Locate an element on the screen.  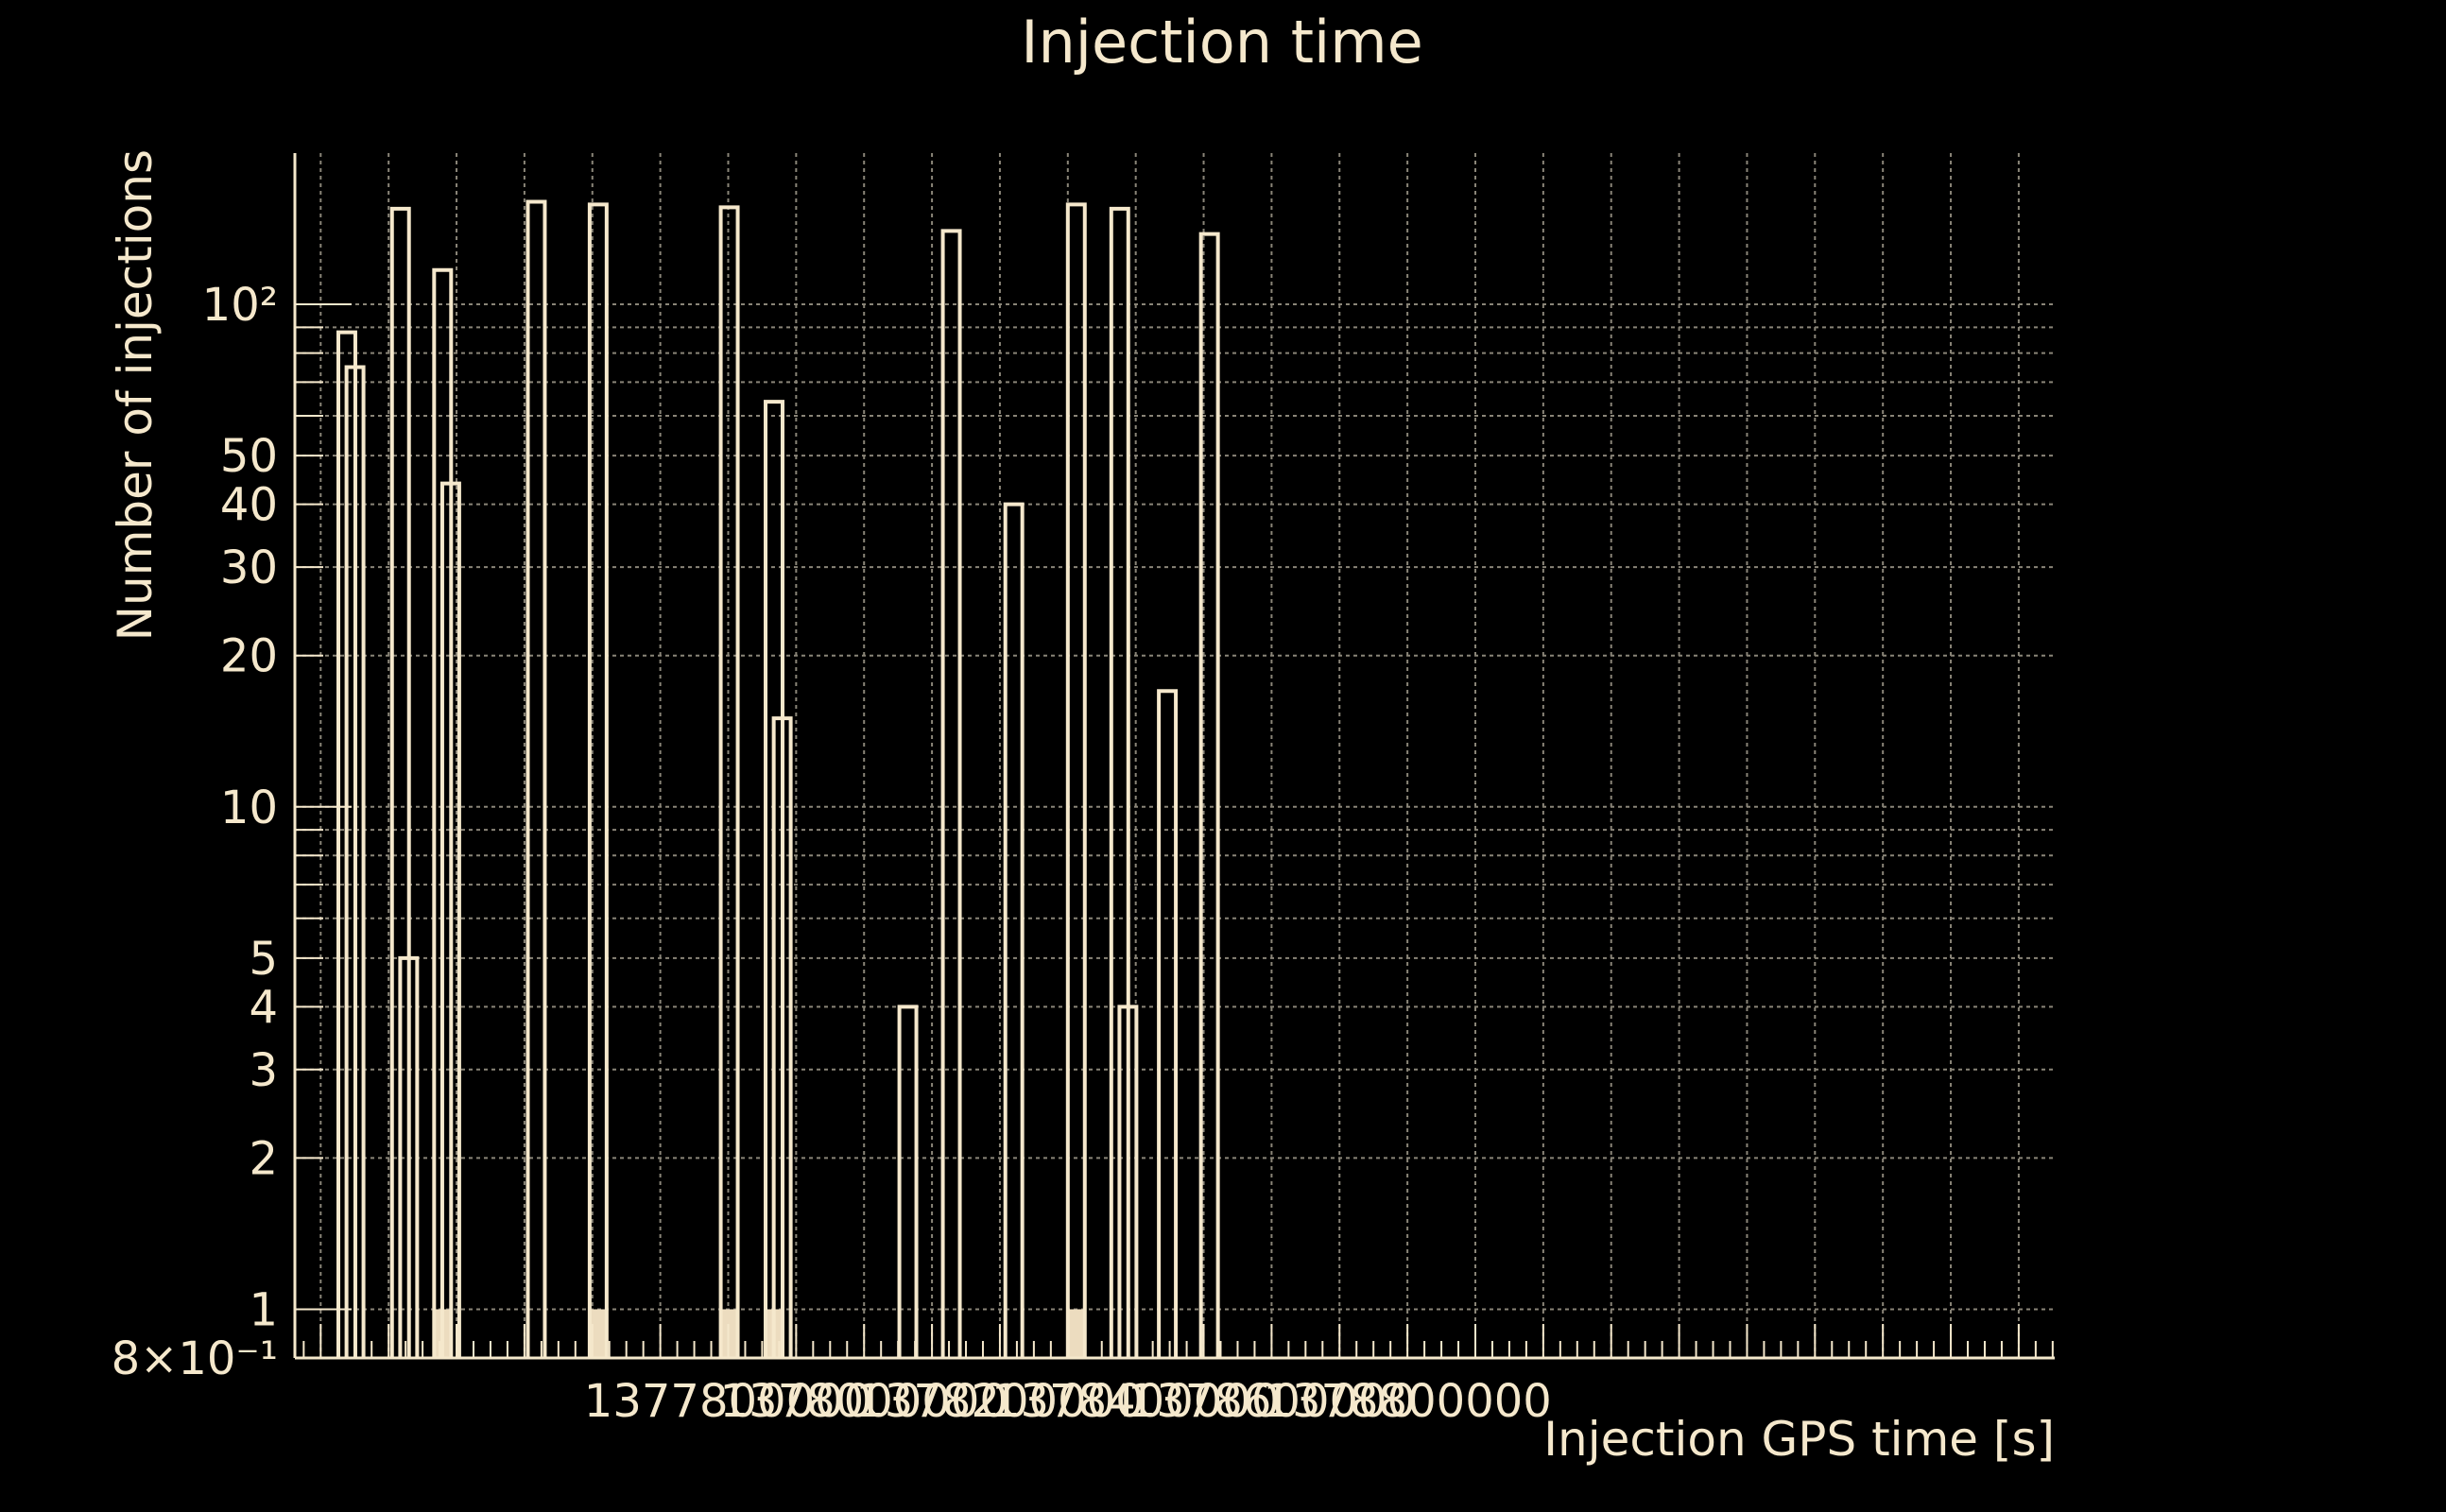
y-axis-label: Number of injections is located at coordinates (135, 395).